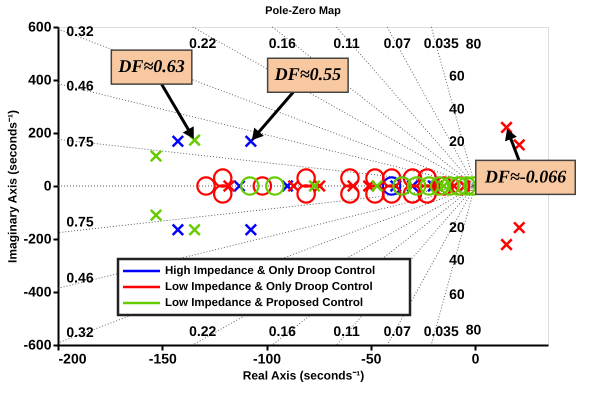  What do you see at coordinates (80, 332) in the screenshot?
I see `series-label: 0.32` at bounding box center [80, 332].